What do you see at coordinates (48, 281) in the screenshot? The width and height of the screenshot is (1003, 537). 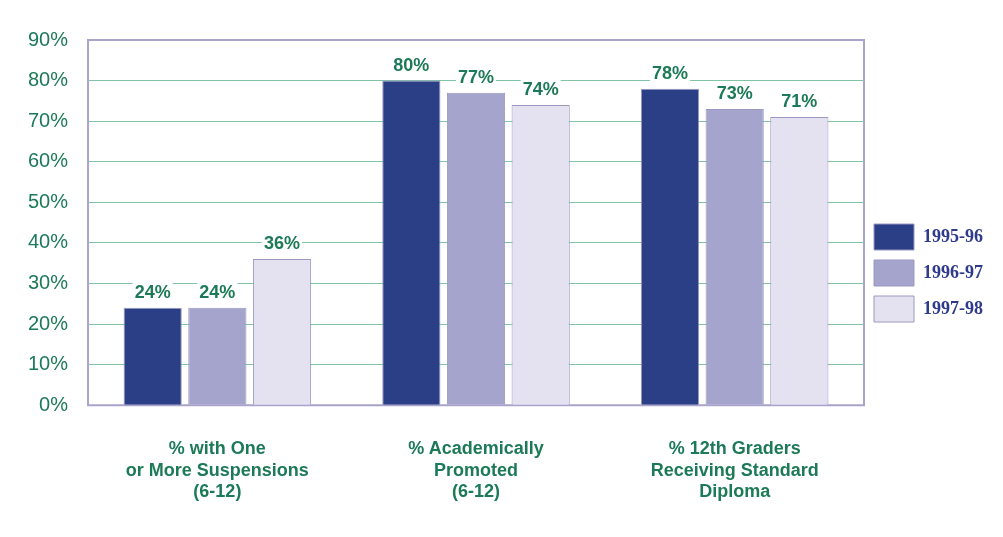 I see `y-tick-label: 30%` at bounding box center [48, 281].